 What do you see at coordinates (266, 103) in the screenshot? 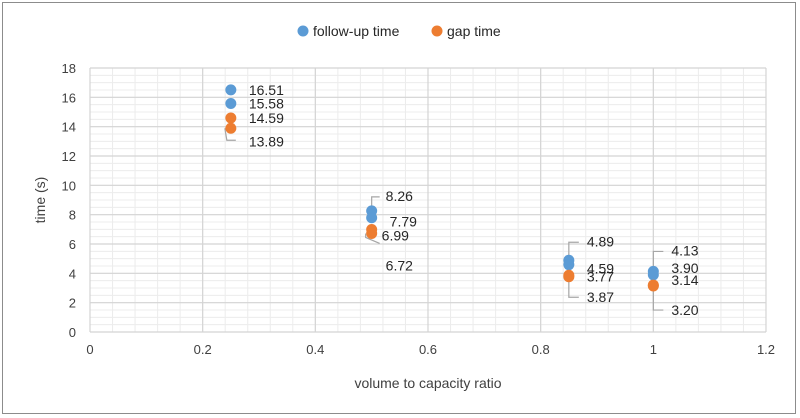
I see `data-label: 15.58` at bounding box center [266, 103].